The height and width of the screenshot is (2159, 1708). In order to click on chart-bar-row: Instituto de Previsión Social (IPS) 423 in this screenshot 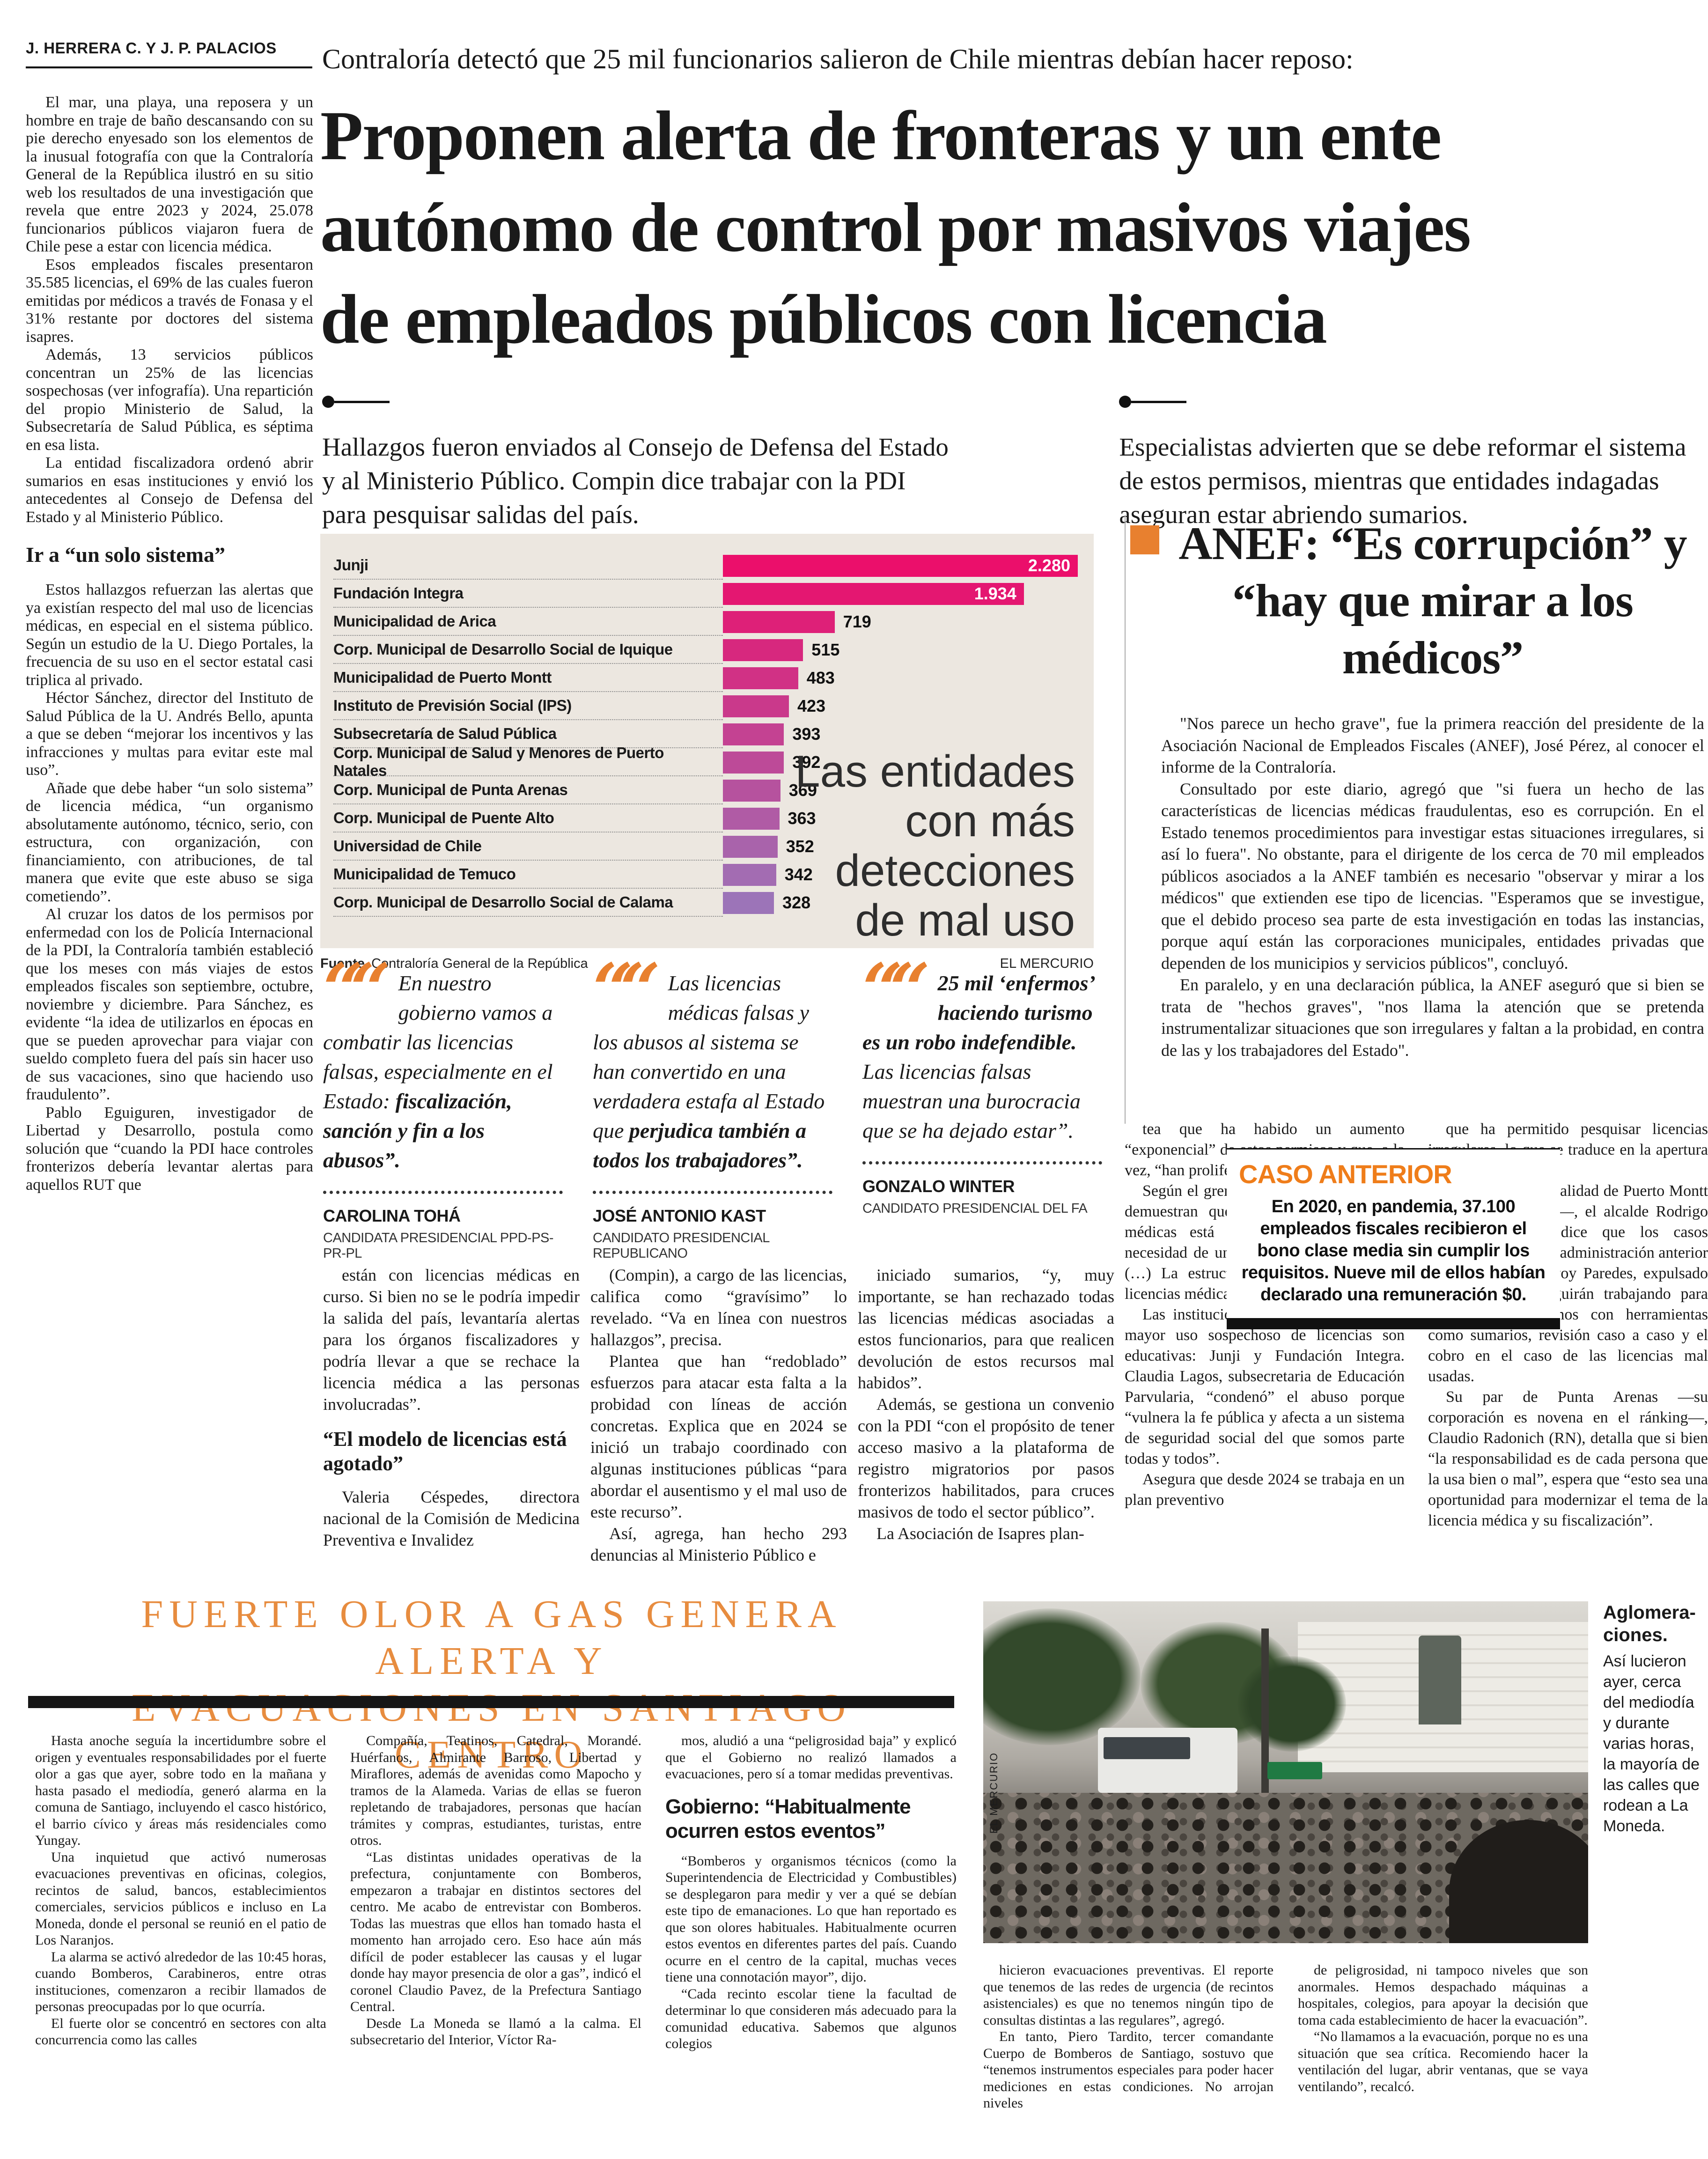, I will do `click(705, 706)`.